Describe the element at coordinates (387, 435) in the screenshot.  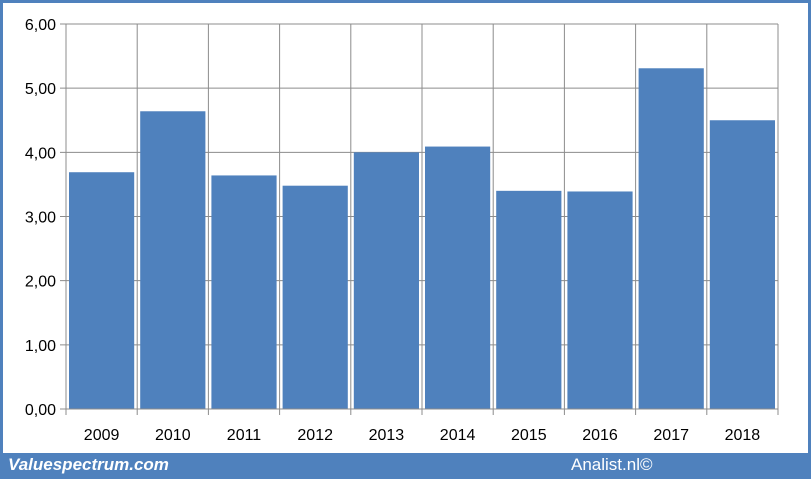
I see `x-tick-label: 2013` at that location.